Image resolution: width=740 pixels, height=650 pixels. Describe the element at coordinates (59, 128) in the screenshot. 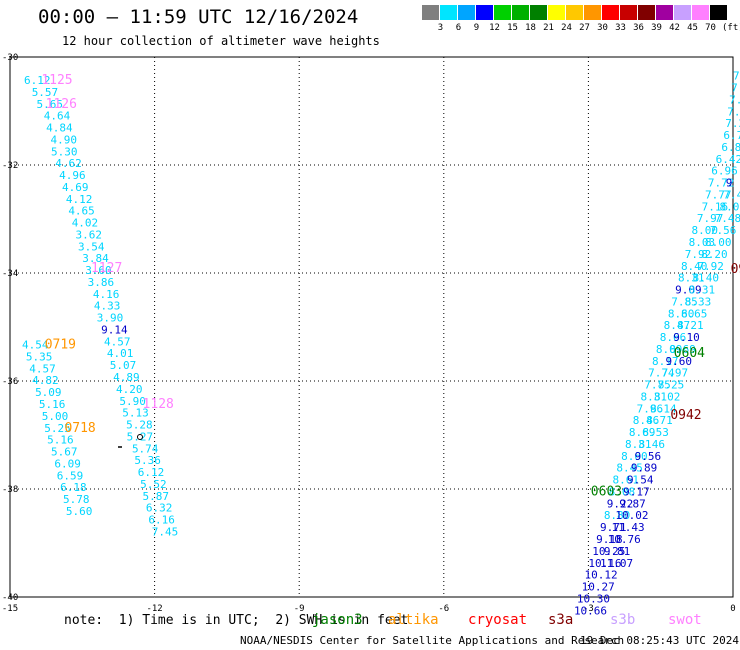

I see `wave-height-label: 4.84` at that location.